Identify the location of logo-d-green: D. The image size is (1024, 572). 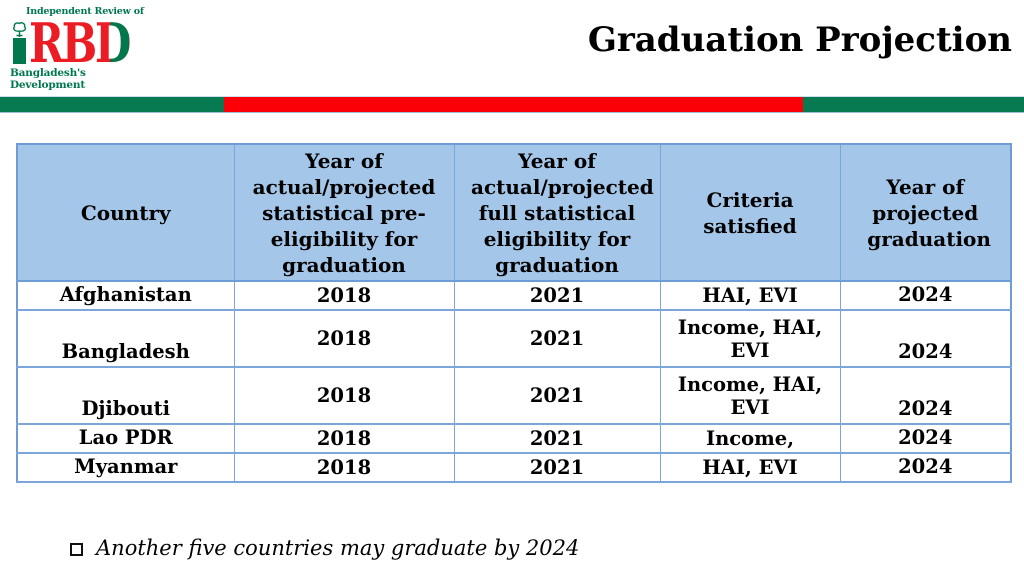
(112, 42).